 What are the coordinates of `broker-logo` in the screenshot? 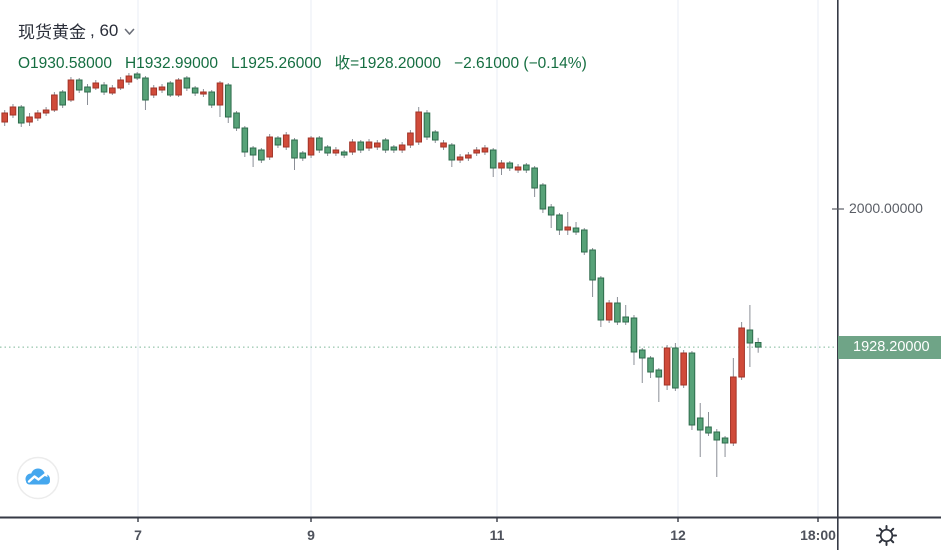 It's located at (38, 478).